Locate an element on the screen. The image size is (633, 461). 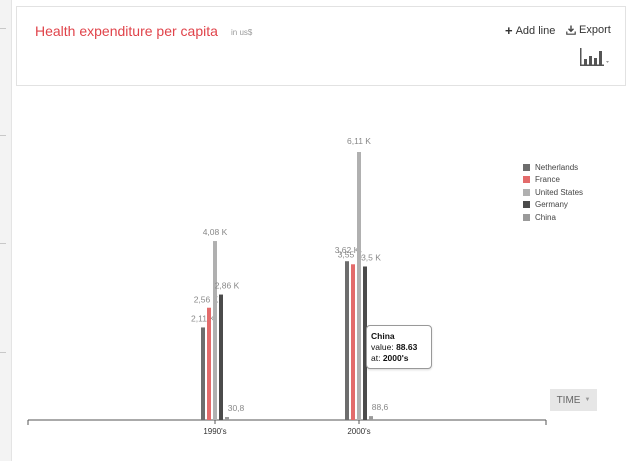
data-label: 6,11 K is located at coordinates (359, 141).